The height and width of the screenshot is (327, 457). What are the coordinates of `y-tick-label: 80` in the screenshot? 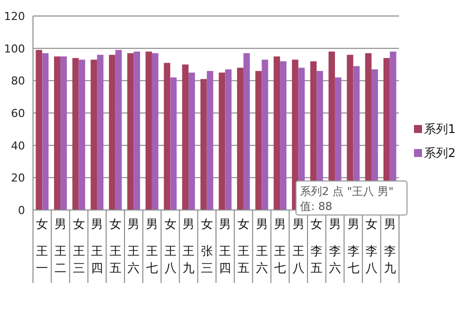 It's located at (18, 81).